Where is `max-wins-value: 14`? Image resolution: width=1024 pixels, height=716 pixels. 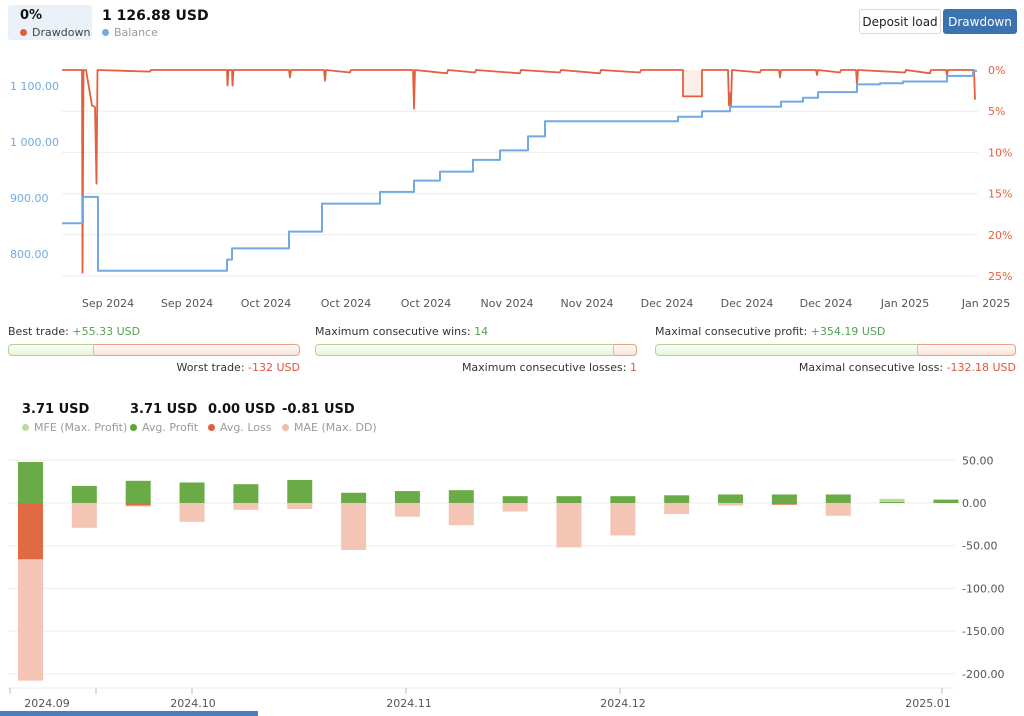
max-wins-value: 14 is located at coordinates (481, 331).